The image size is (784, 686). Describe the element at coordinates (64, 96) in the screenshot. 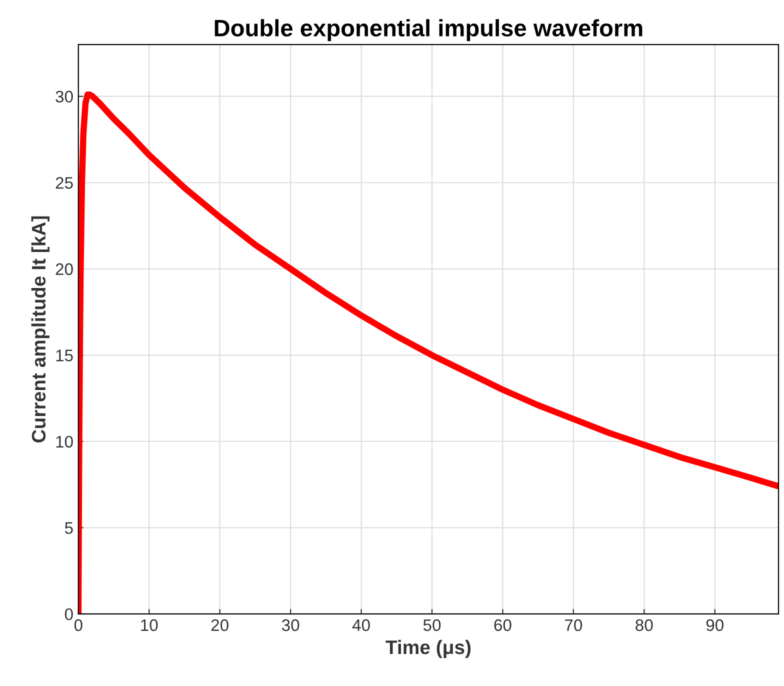

I see `y-tick-label: 30` at that location.